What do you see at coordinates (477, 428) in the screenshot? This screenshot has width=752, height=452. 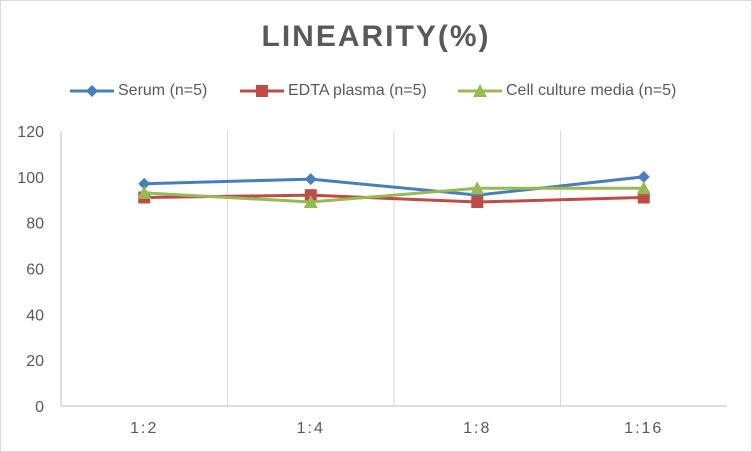 I see `x-tick-label: 1:8` at bounding box center [477, 428].